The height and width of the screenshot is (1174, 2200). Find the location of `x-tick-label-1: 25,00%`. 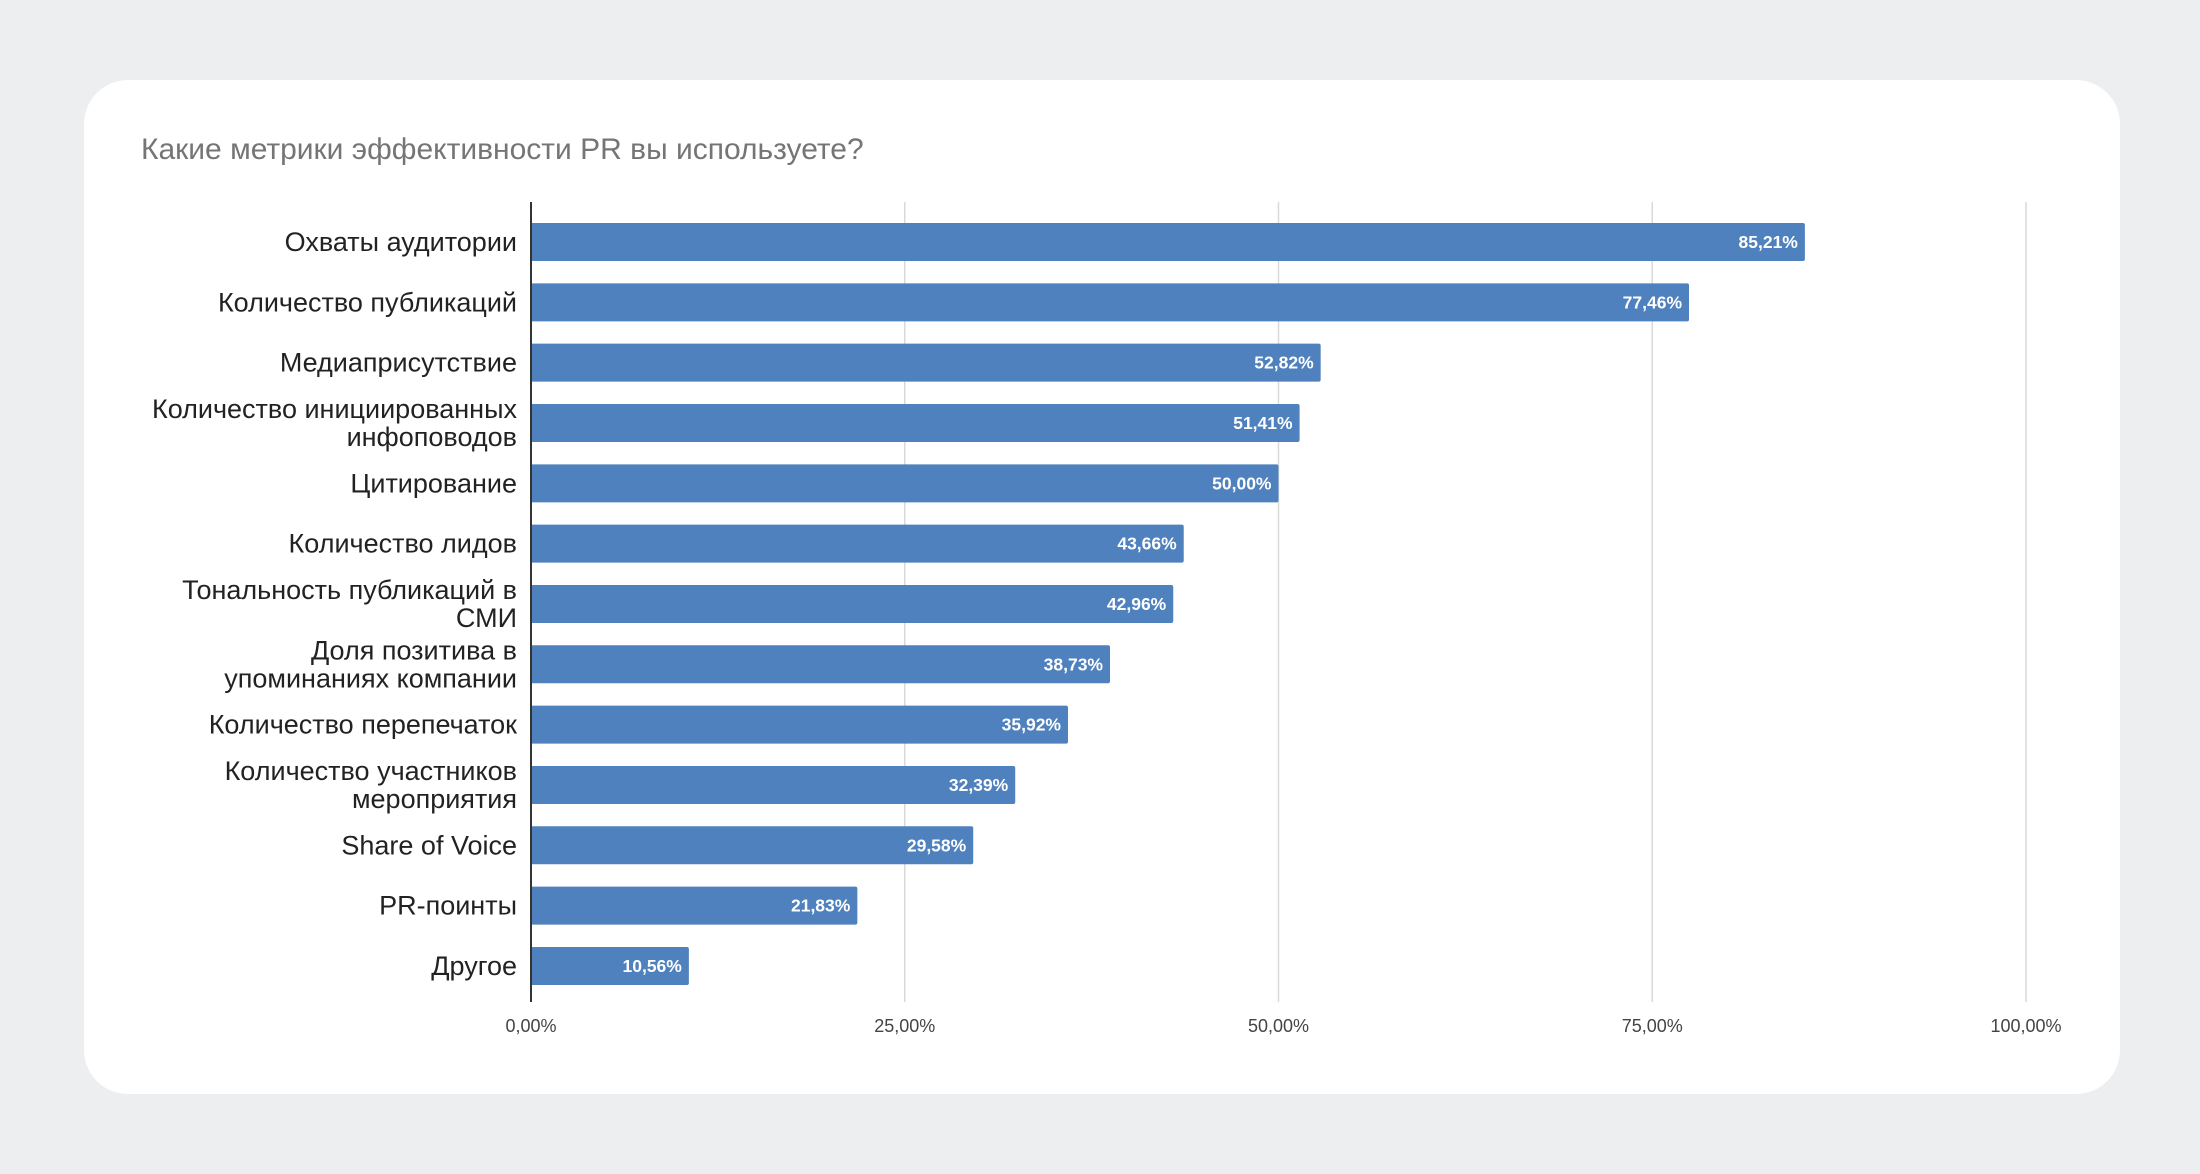

x-tick-label-1: 25,00% is located at coordinates (904, 1026).